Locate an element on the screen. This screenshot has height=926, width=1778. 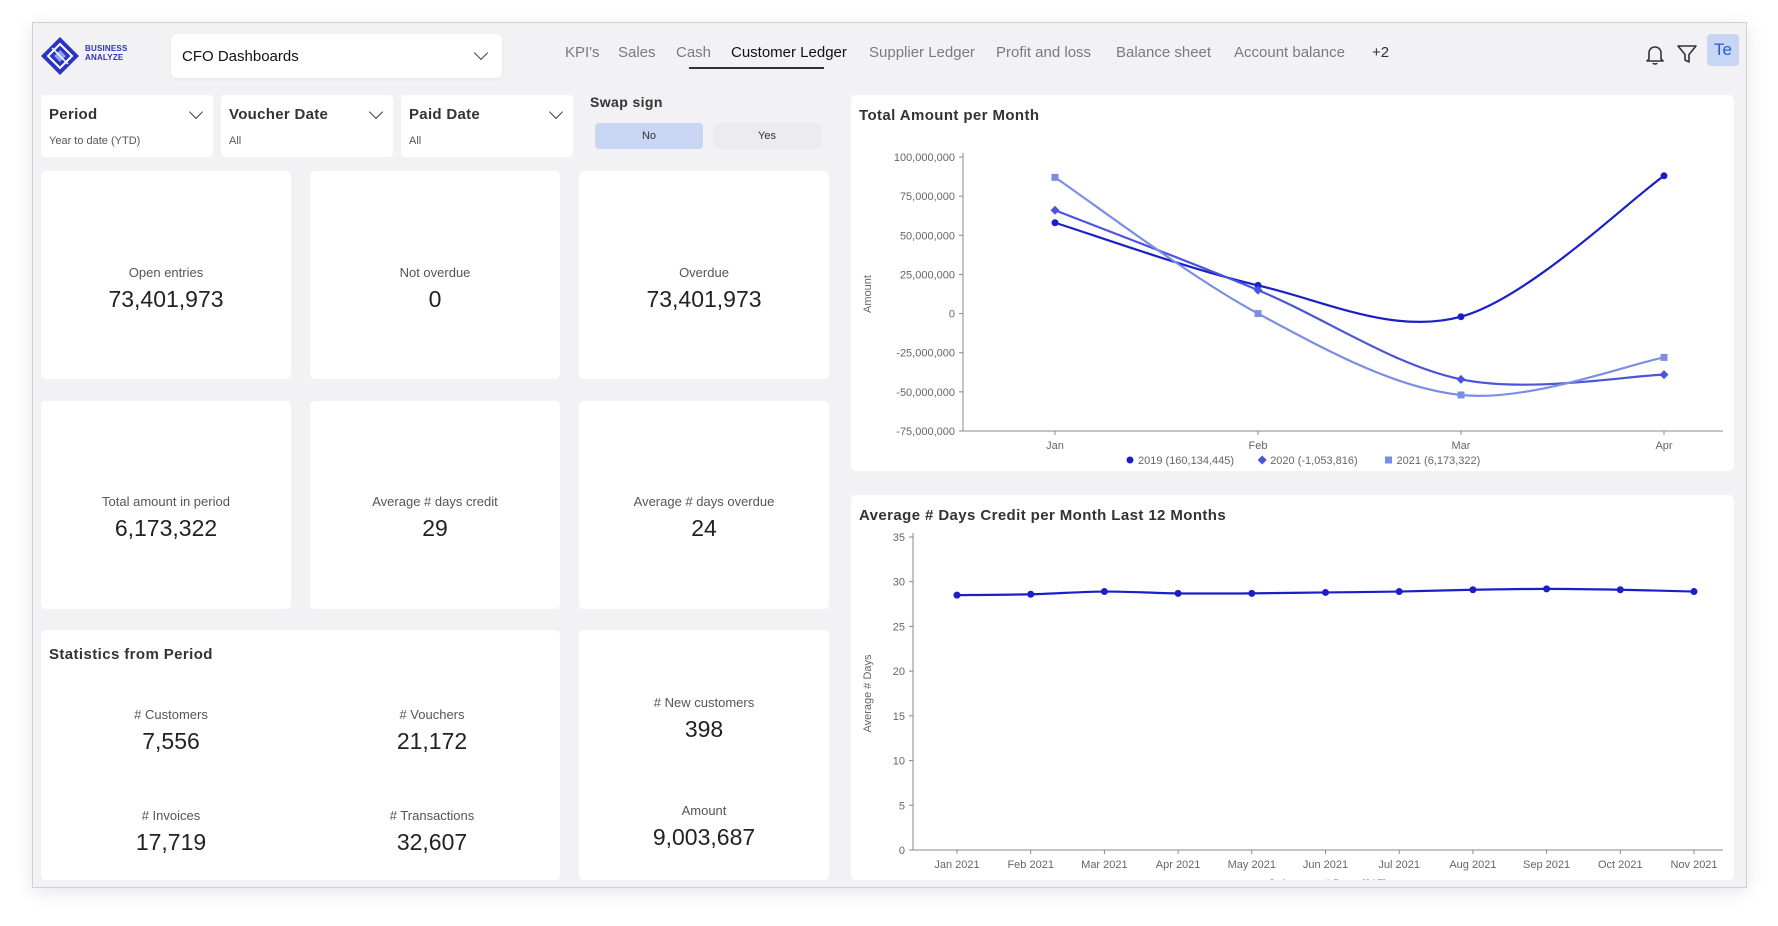
kpi-label: Average # days credit is located at coordinates (435, 501).